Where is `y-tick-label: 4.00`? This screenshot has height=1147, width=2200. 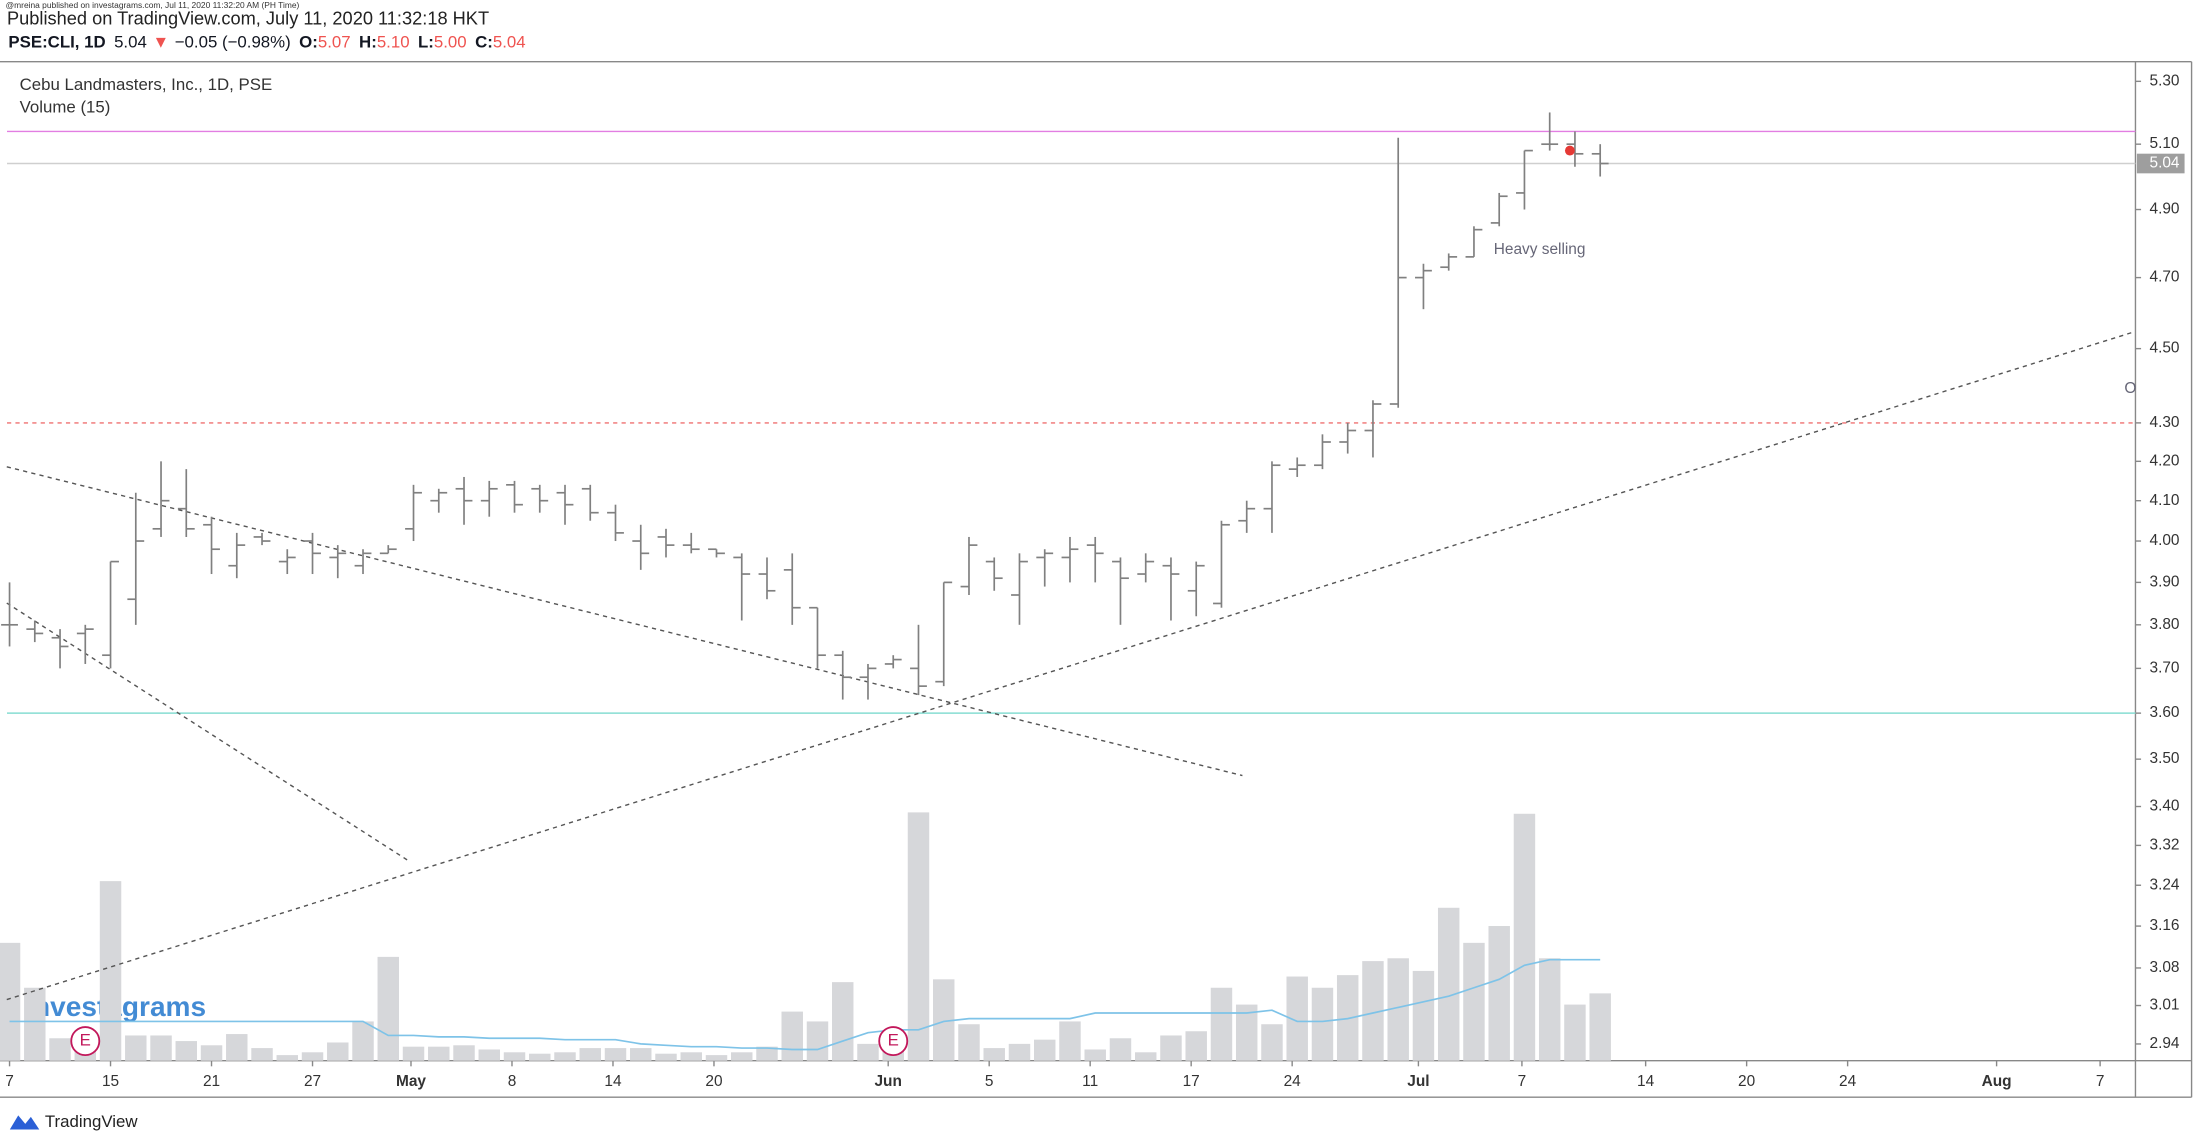
y-tick-label: 4.00 is located at coordinates (2164, 540).